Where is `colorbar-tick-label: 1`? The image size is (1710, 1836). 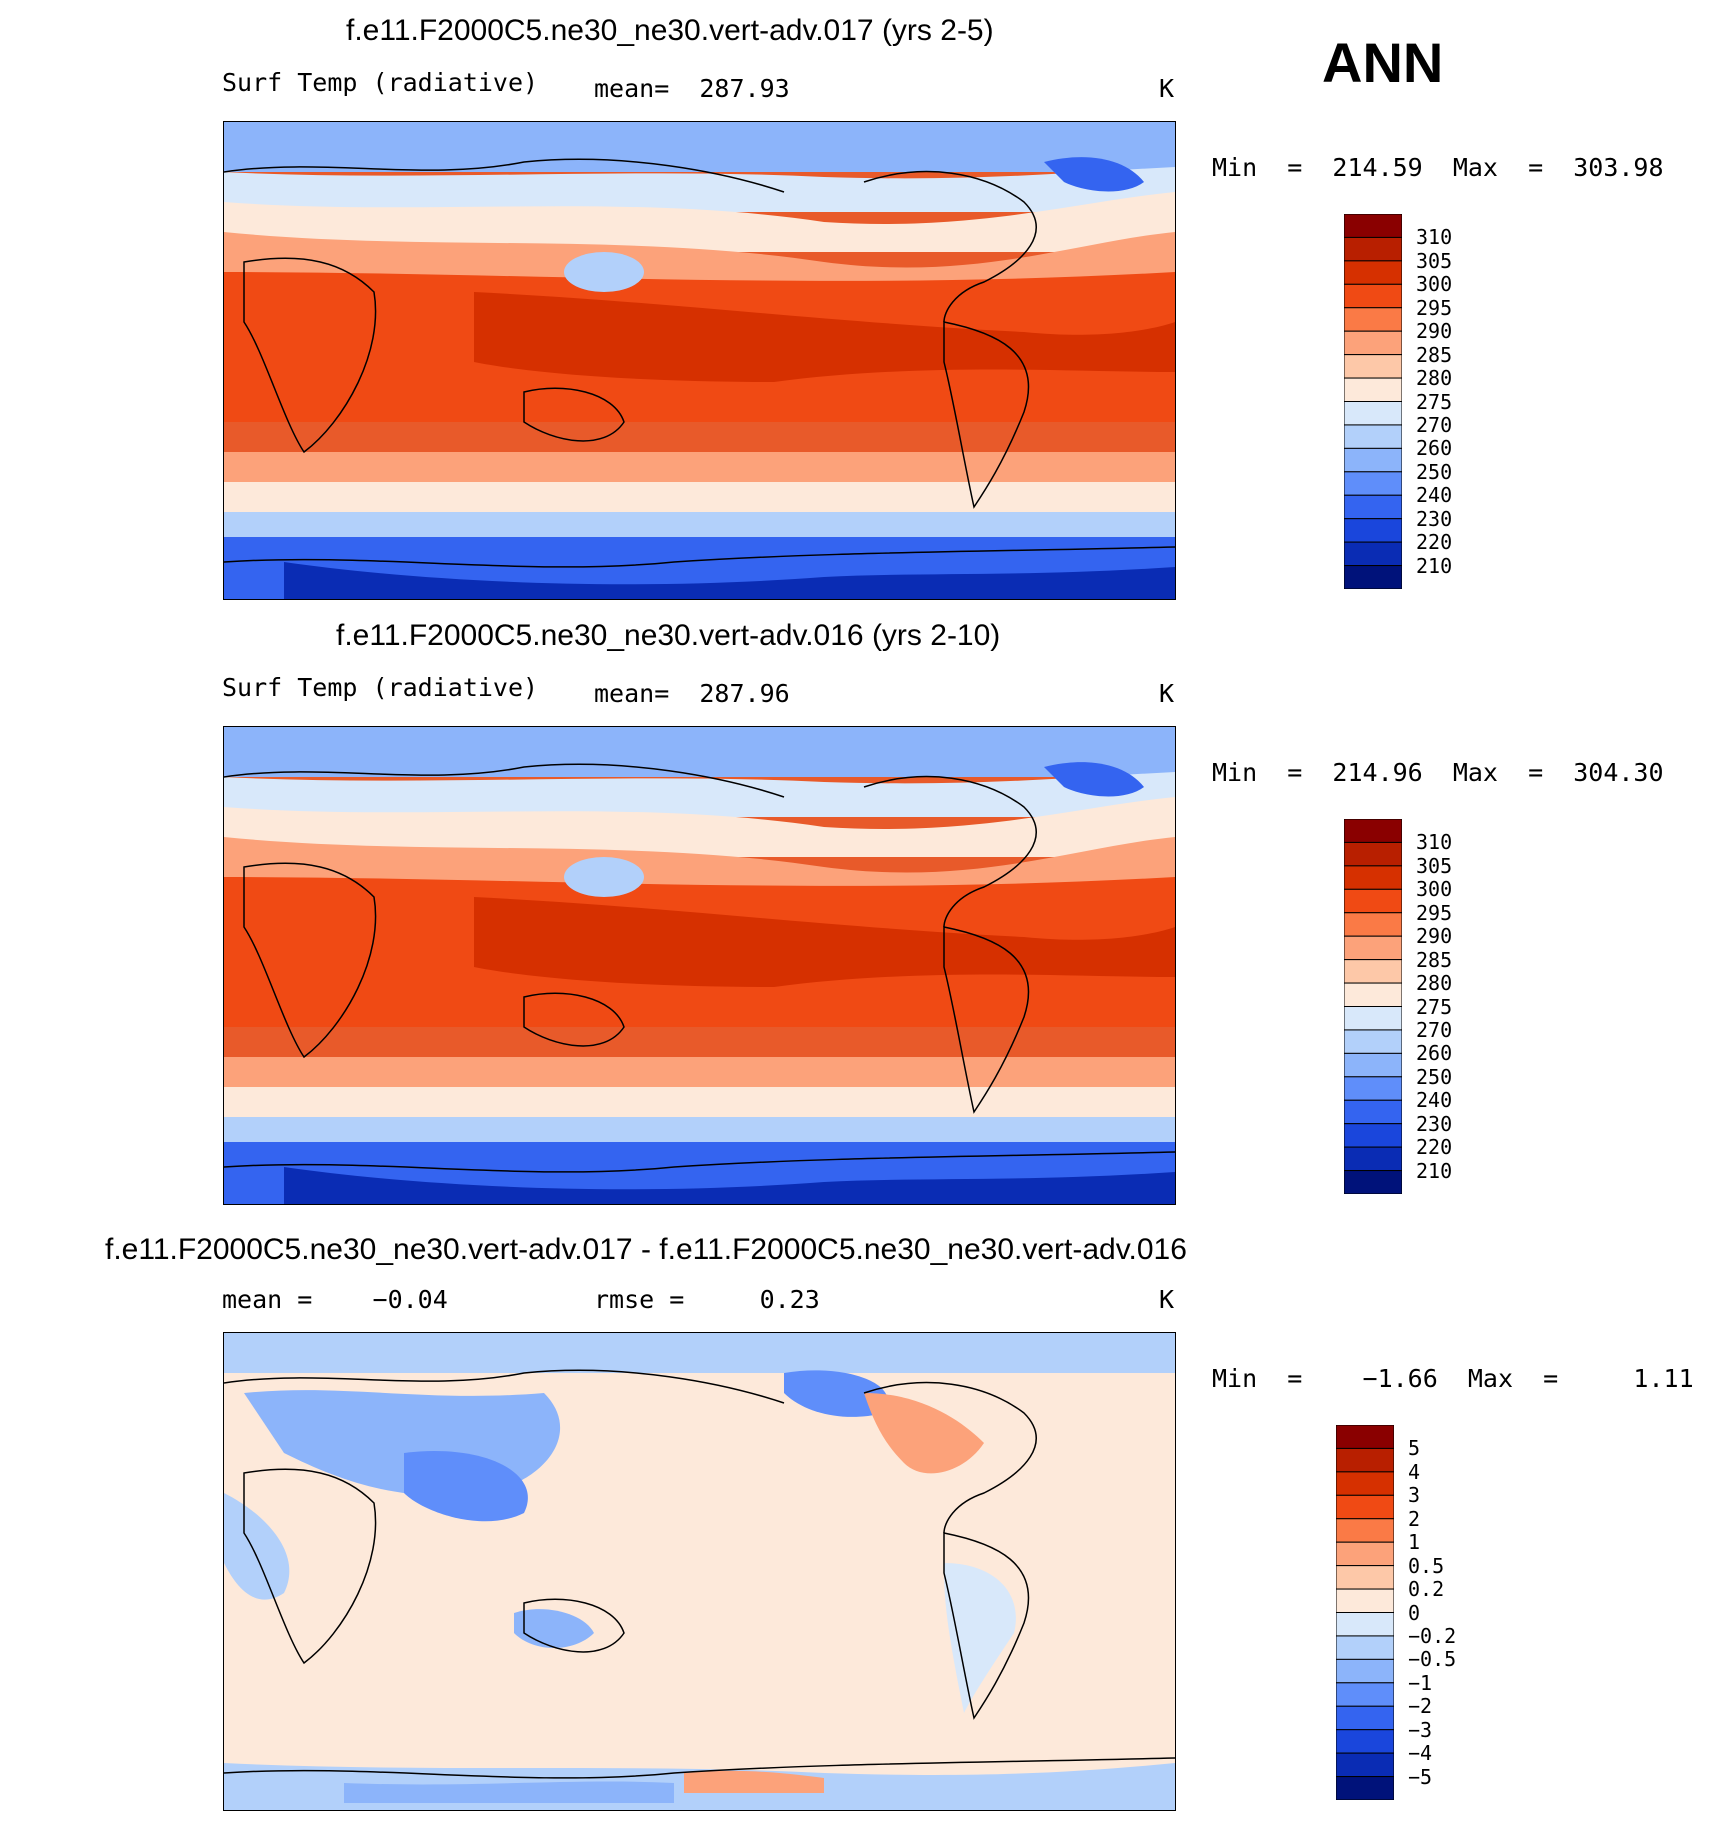
colorbar-tick-label: 1 is located at coordinates (1414, 1542).